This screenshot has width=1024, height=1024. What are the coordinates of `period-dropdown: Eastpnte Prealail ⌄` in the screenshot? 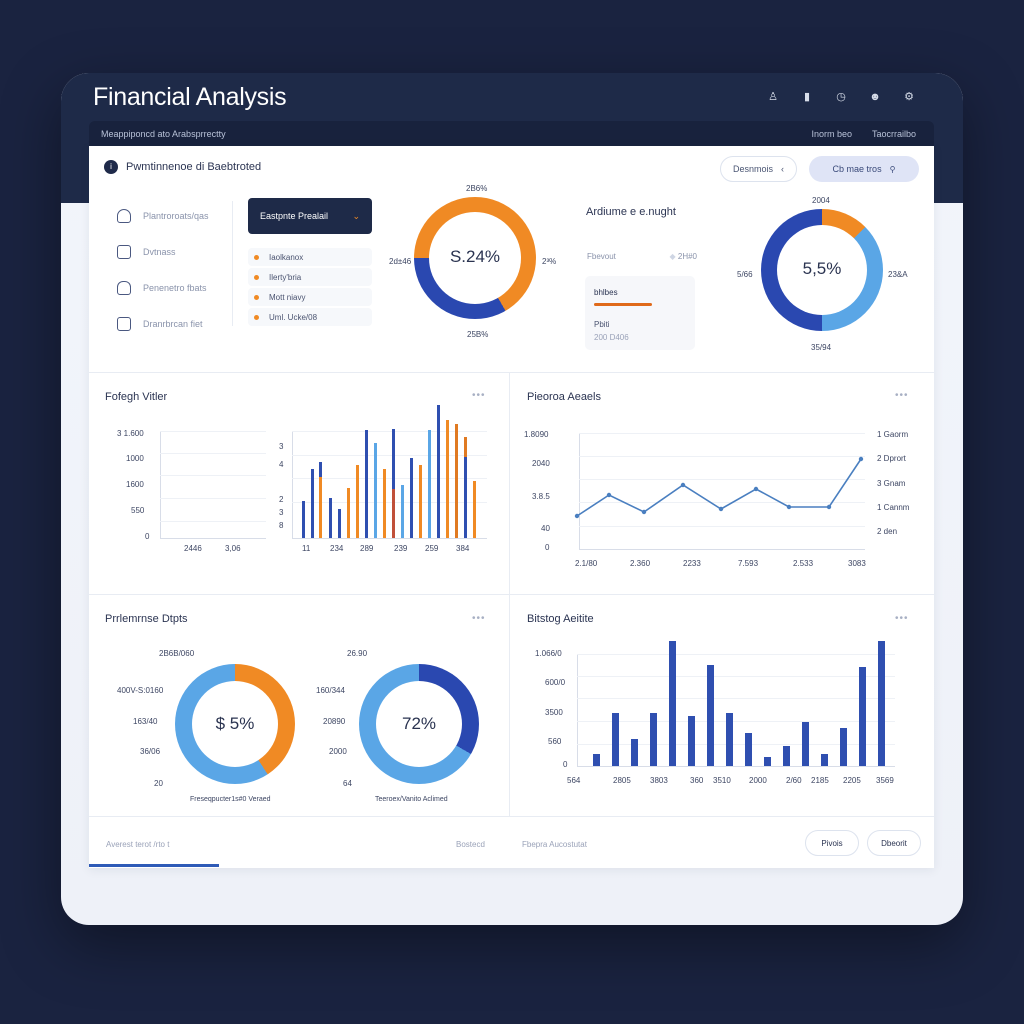 It's located at (310, 216).